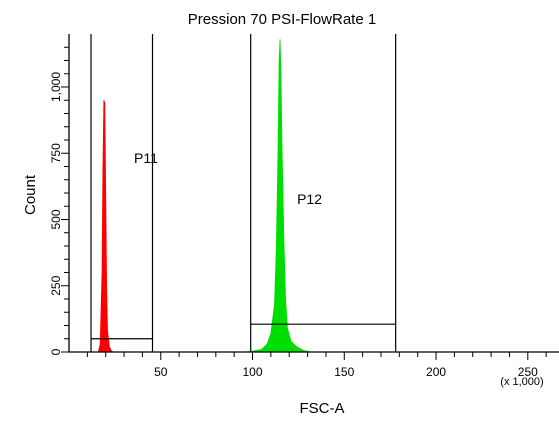 The width and height of the screenshot is (559, 421). I want to click on x-tick-label: 100, so click(253, 372).